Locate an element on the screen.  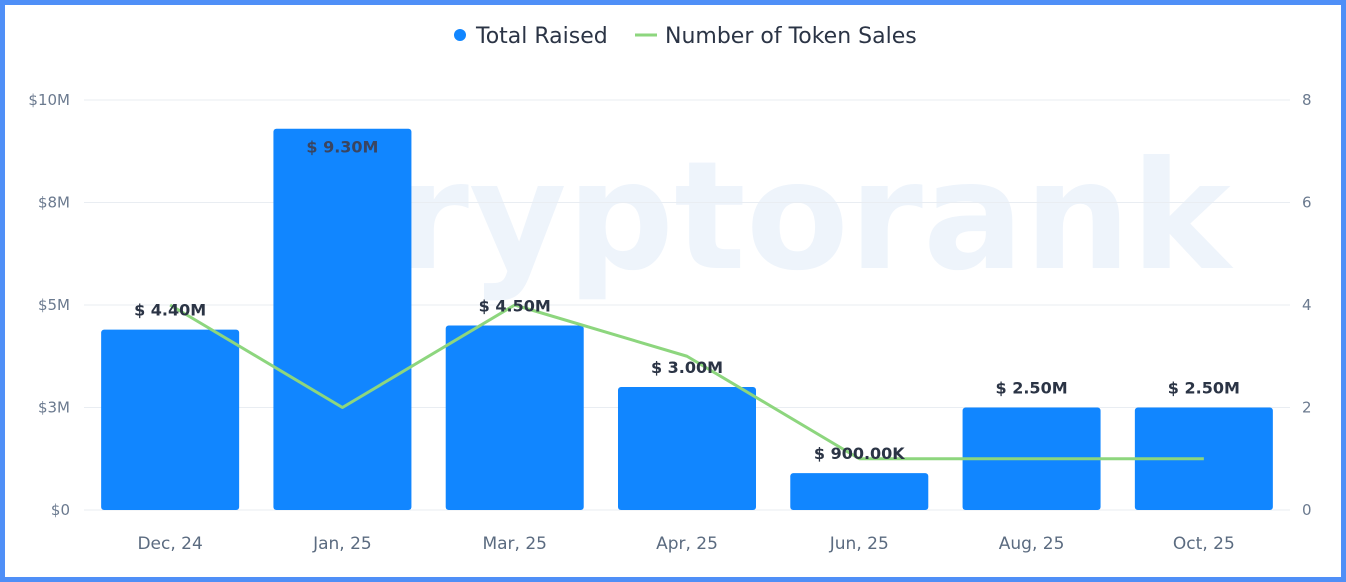
y-left-tick-label: $5M is located at coordinates (54, 305).